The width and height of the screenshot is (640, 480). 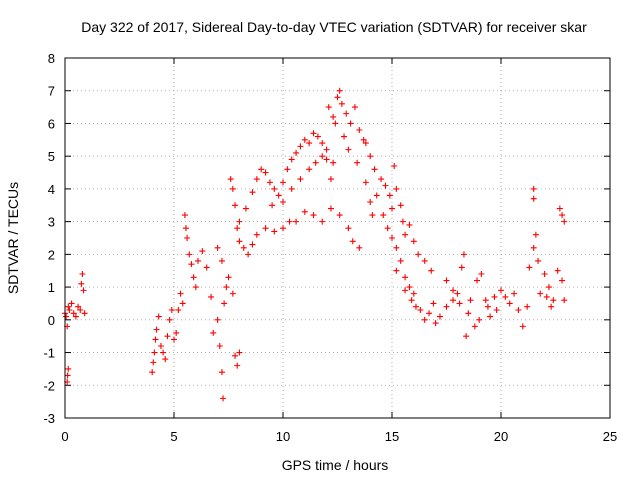 I want to click on y-tick-label: 4, so click(x=51, y=189).